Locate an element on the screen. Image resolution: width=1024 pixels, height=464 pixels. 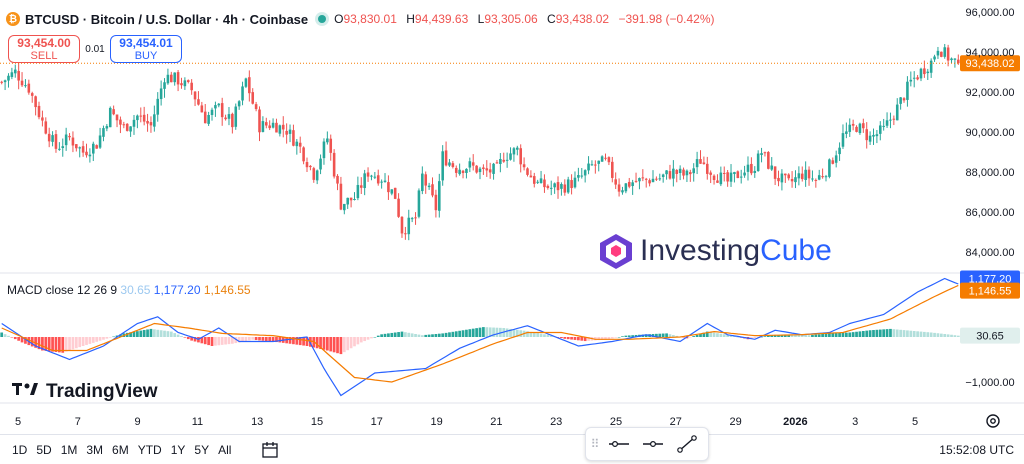
trend-line-icon is located at coordinates (687, 444).